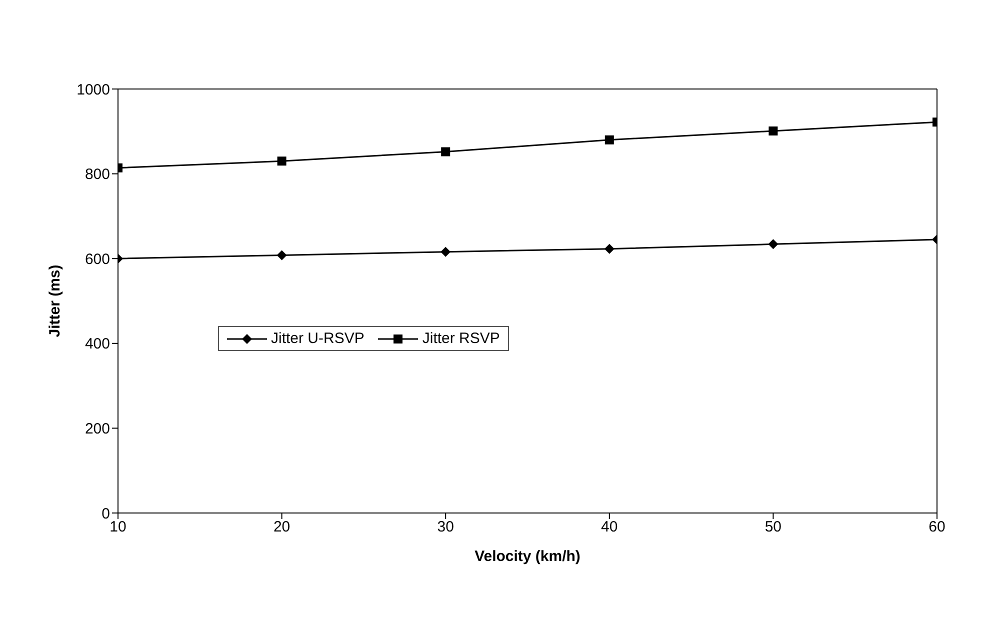  Describe the element at coordinates (97, 259) in the screenshot. I see `y-tick-label: 600` at that location.